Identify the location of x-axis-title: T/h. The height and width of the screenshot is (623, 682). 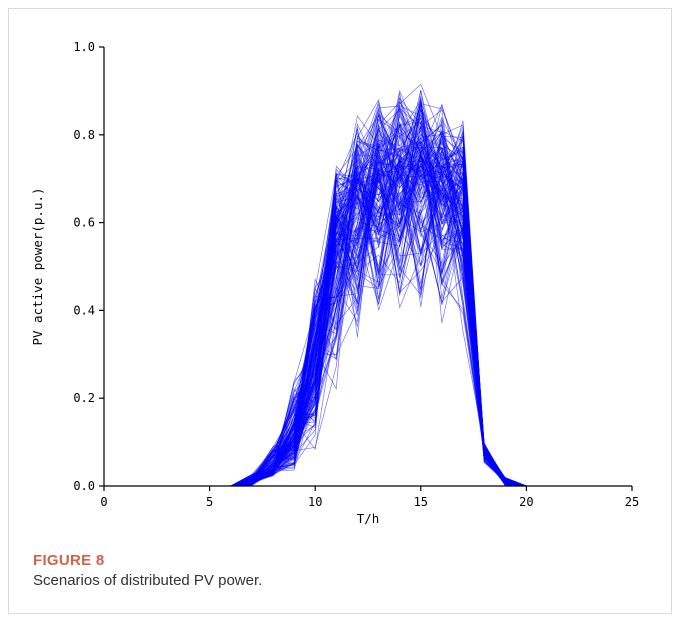
(368, 518).